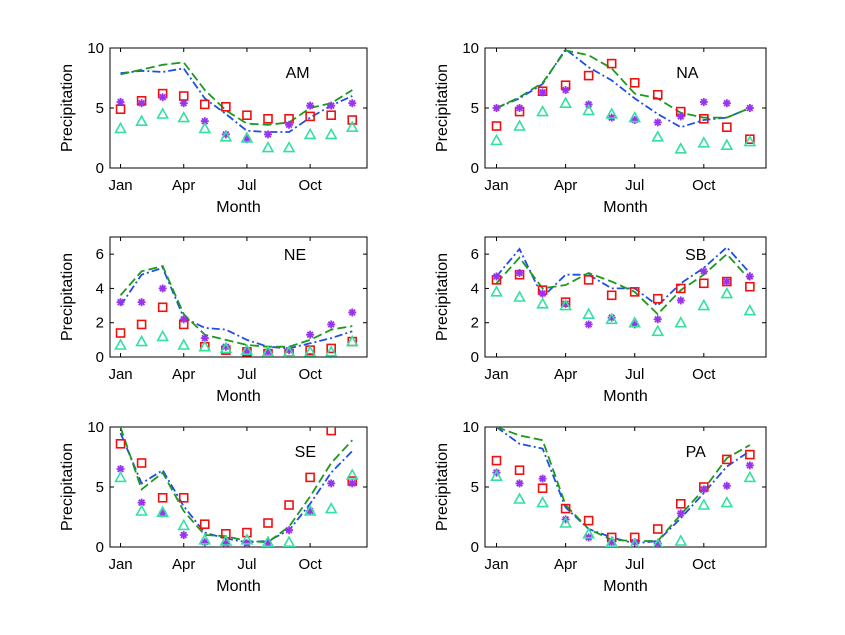 The height and width of the screenshot is (635, 845). I want to click on series-line-blue-dashdot, so click(236, 100).